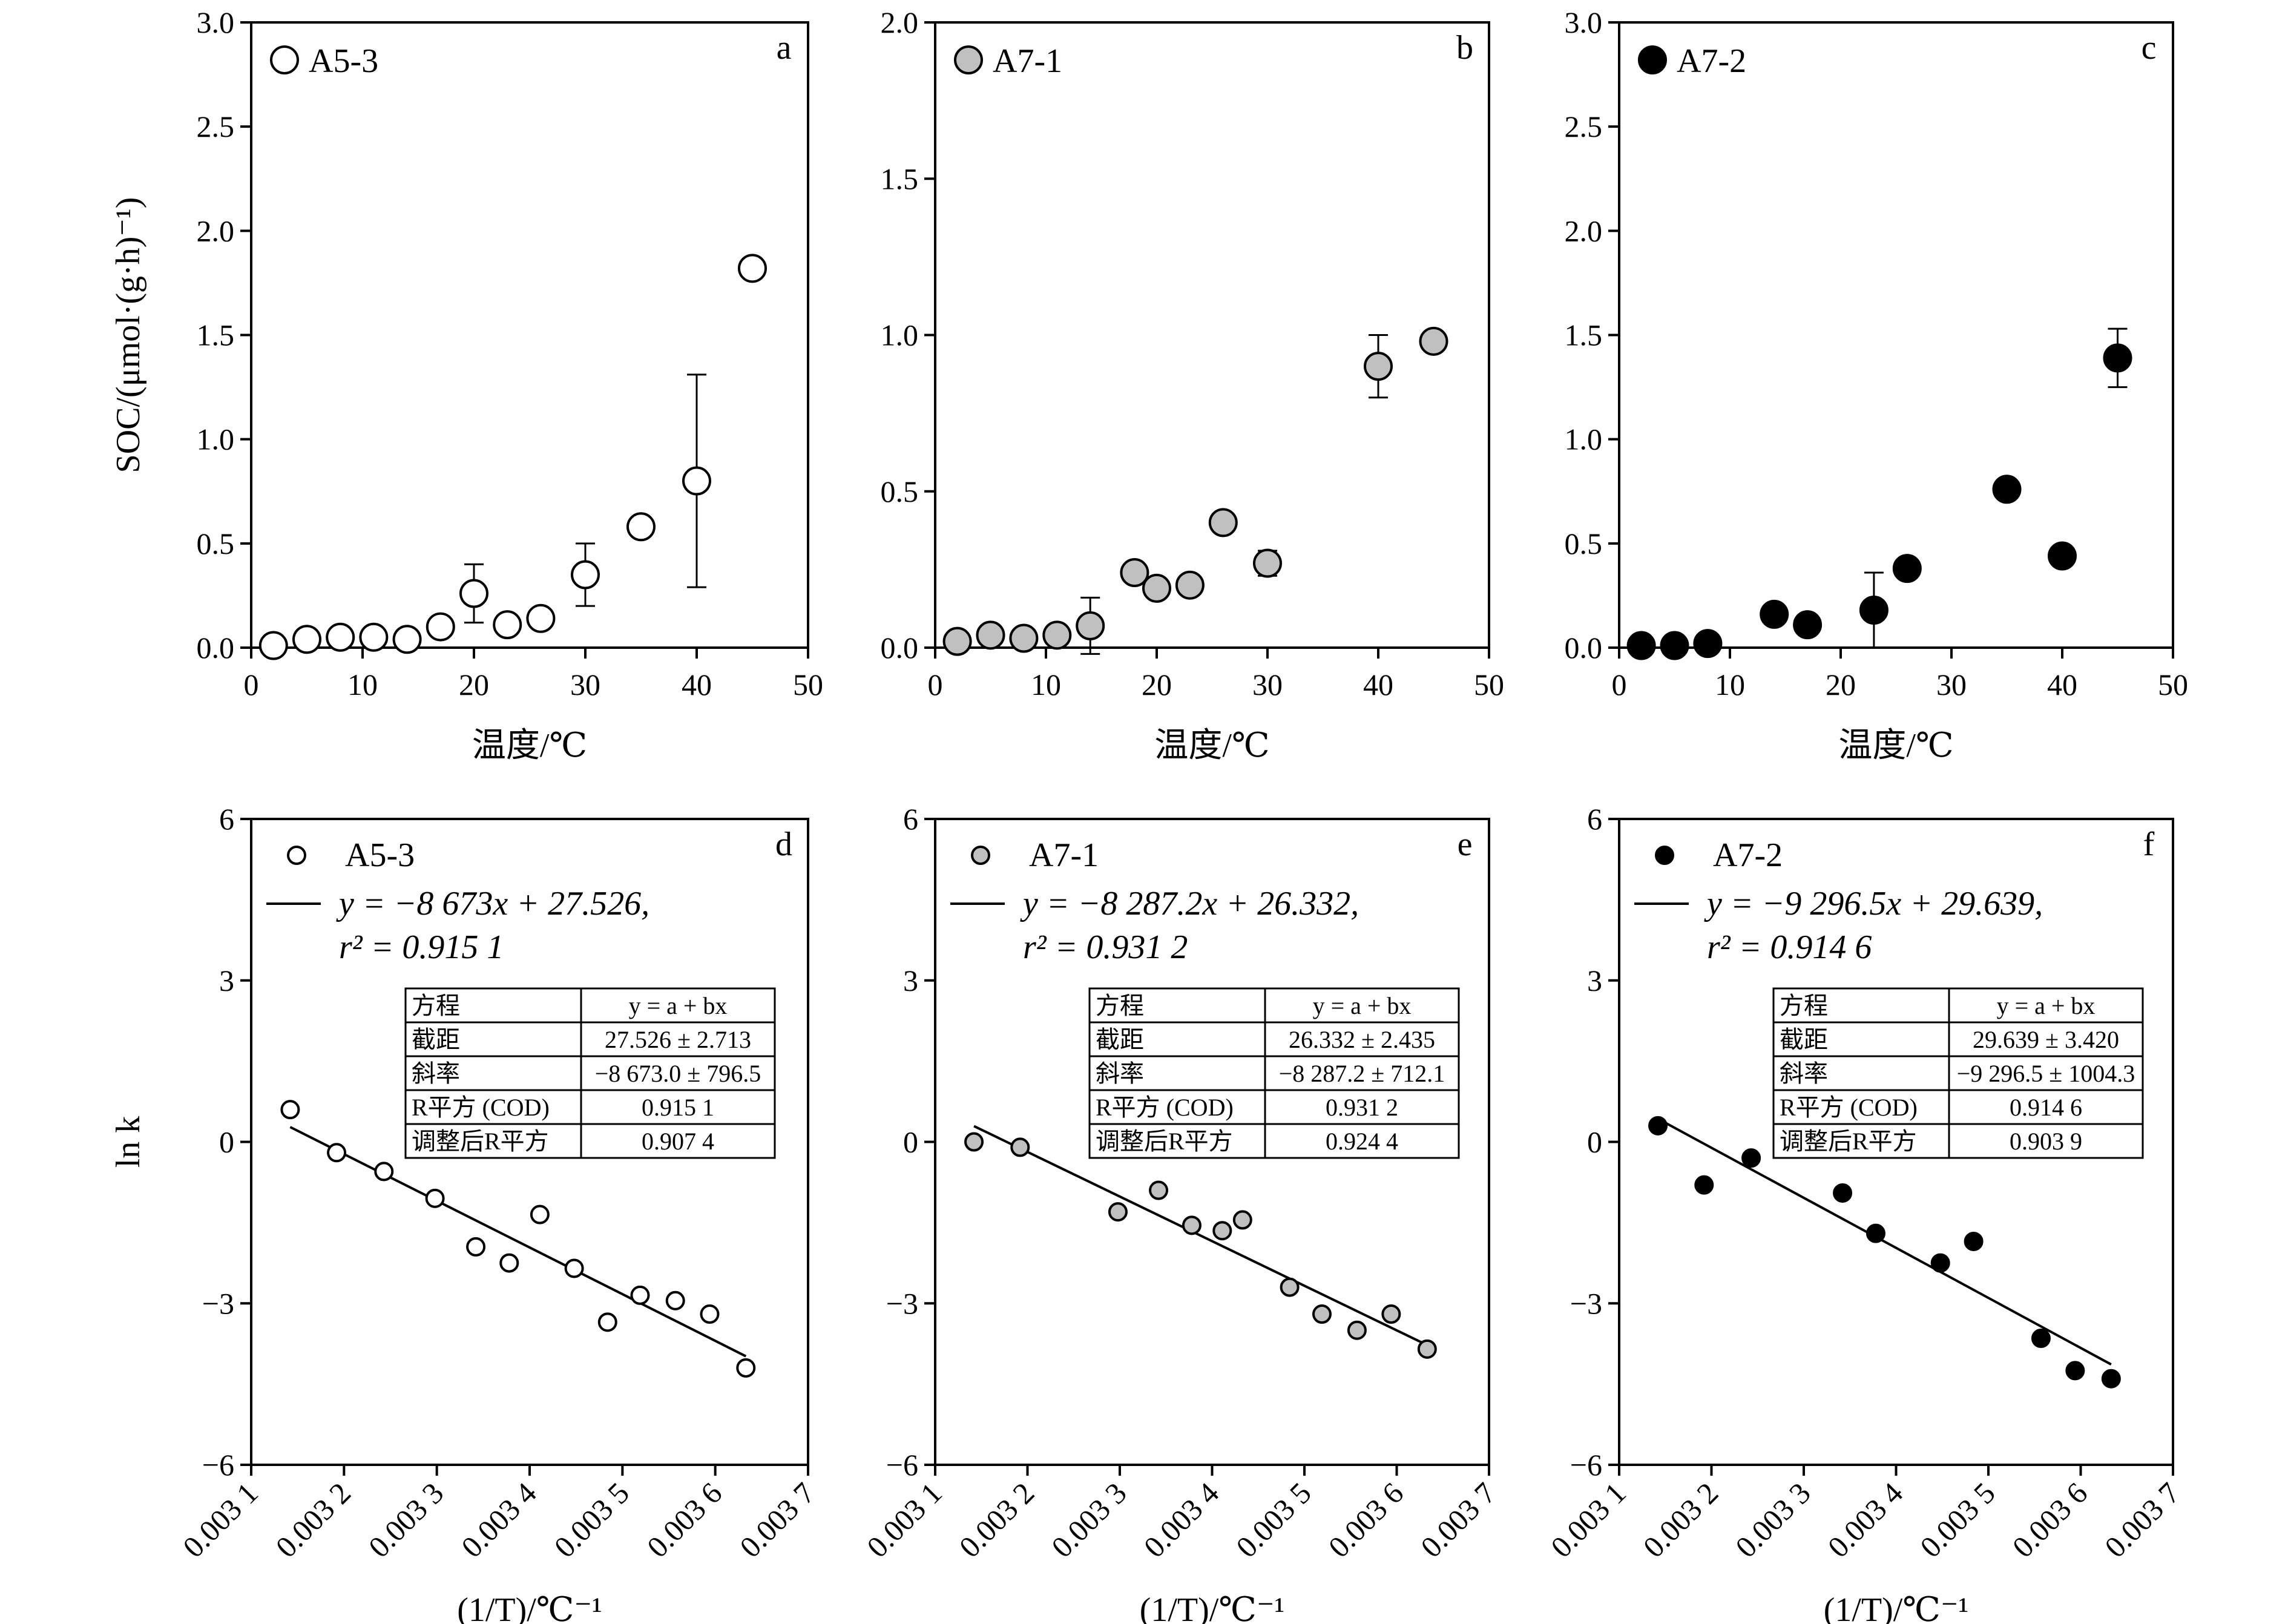 The height and width of the screenshot is (1624, 2288). What do you see at coordinates (474, 685) in the screenshot?
I see `x-tick-label: 20` at bounding box center [474, 685].